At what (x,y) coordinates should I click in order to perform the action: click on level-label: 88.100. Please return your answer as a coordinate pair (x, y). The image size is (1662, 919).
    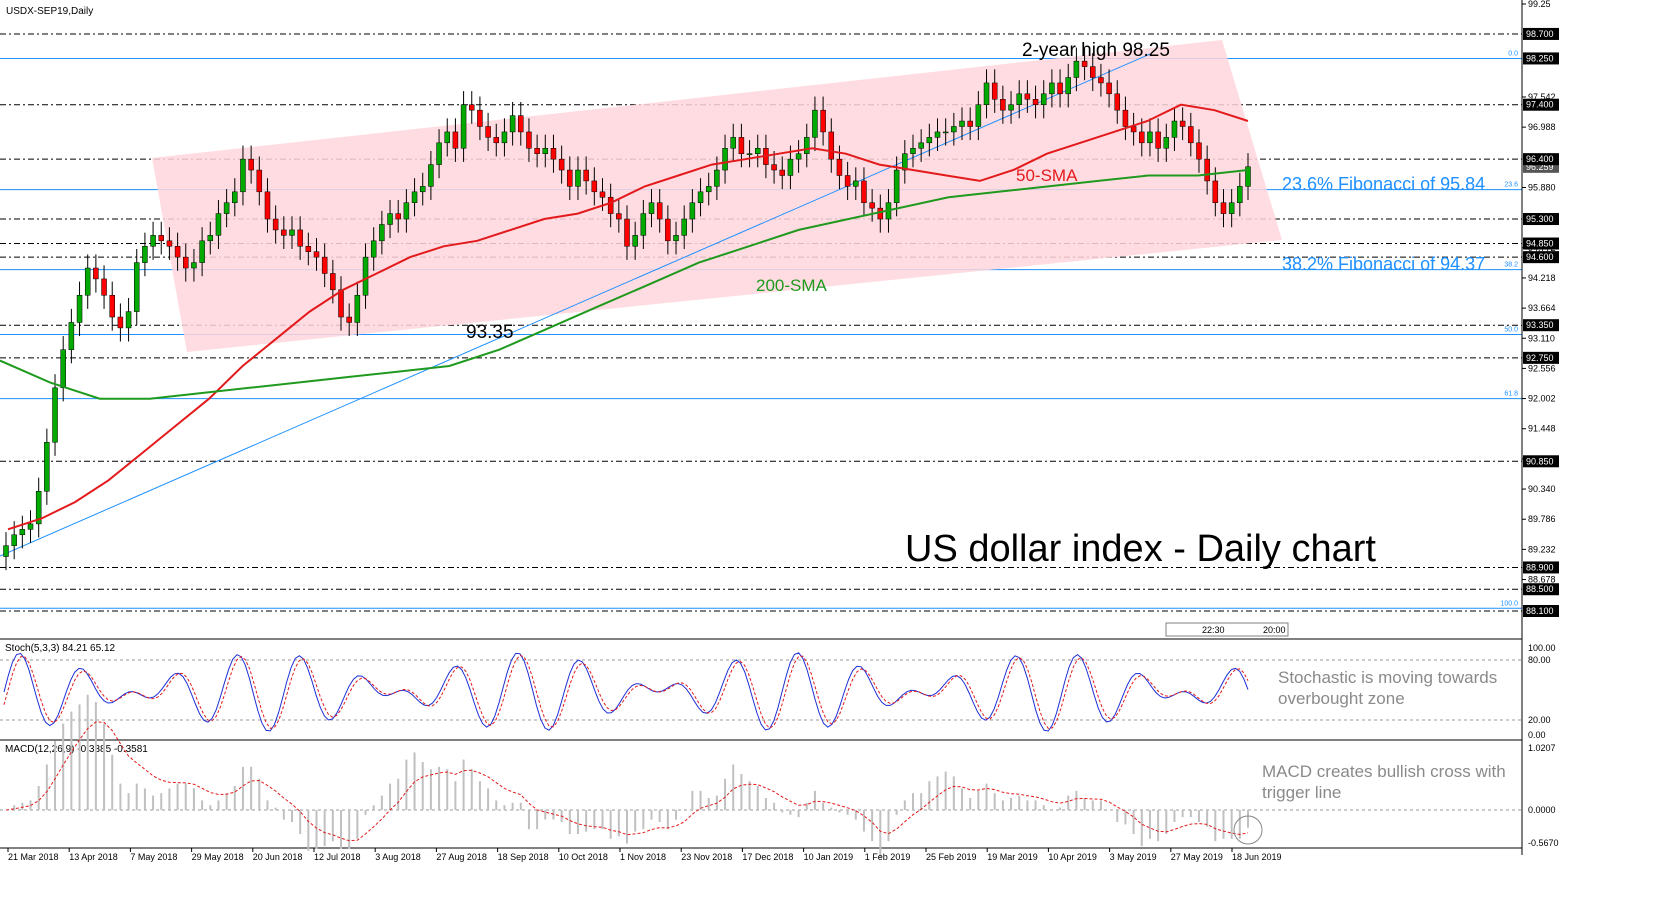
    Looking at the image, I should click on (1540, 611).